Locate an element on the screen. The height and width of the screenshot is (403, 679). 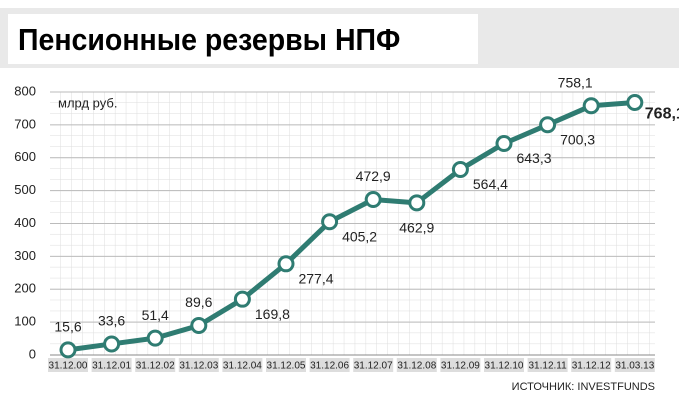
x-tick-label: 31.12.06 is located at coordinates (329, 366).